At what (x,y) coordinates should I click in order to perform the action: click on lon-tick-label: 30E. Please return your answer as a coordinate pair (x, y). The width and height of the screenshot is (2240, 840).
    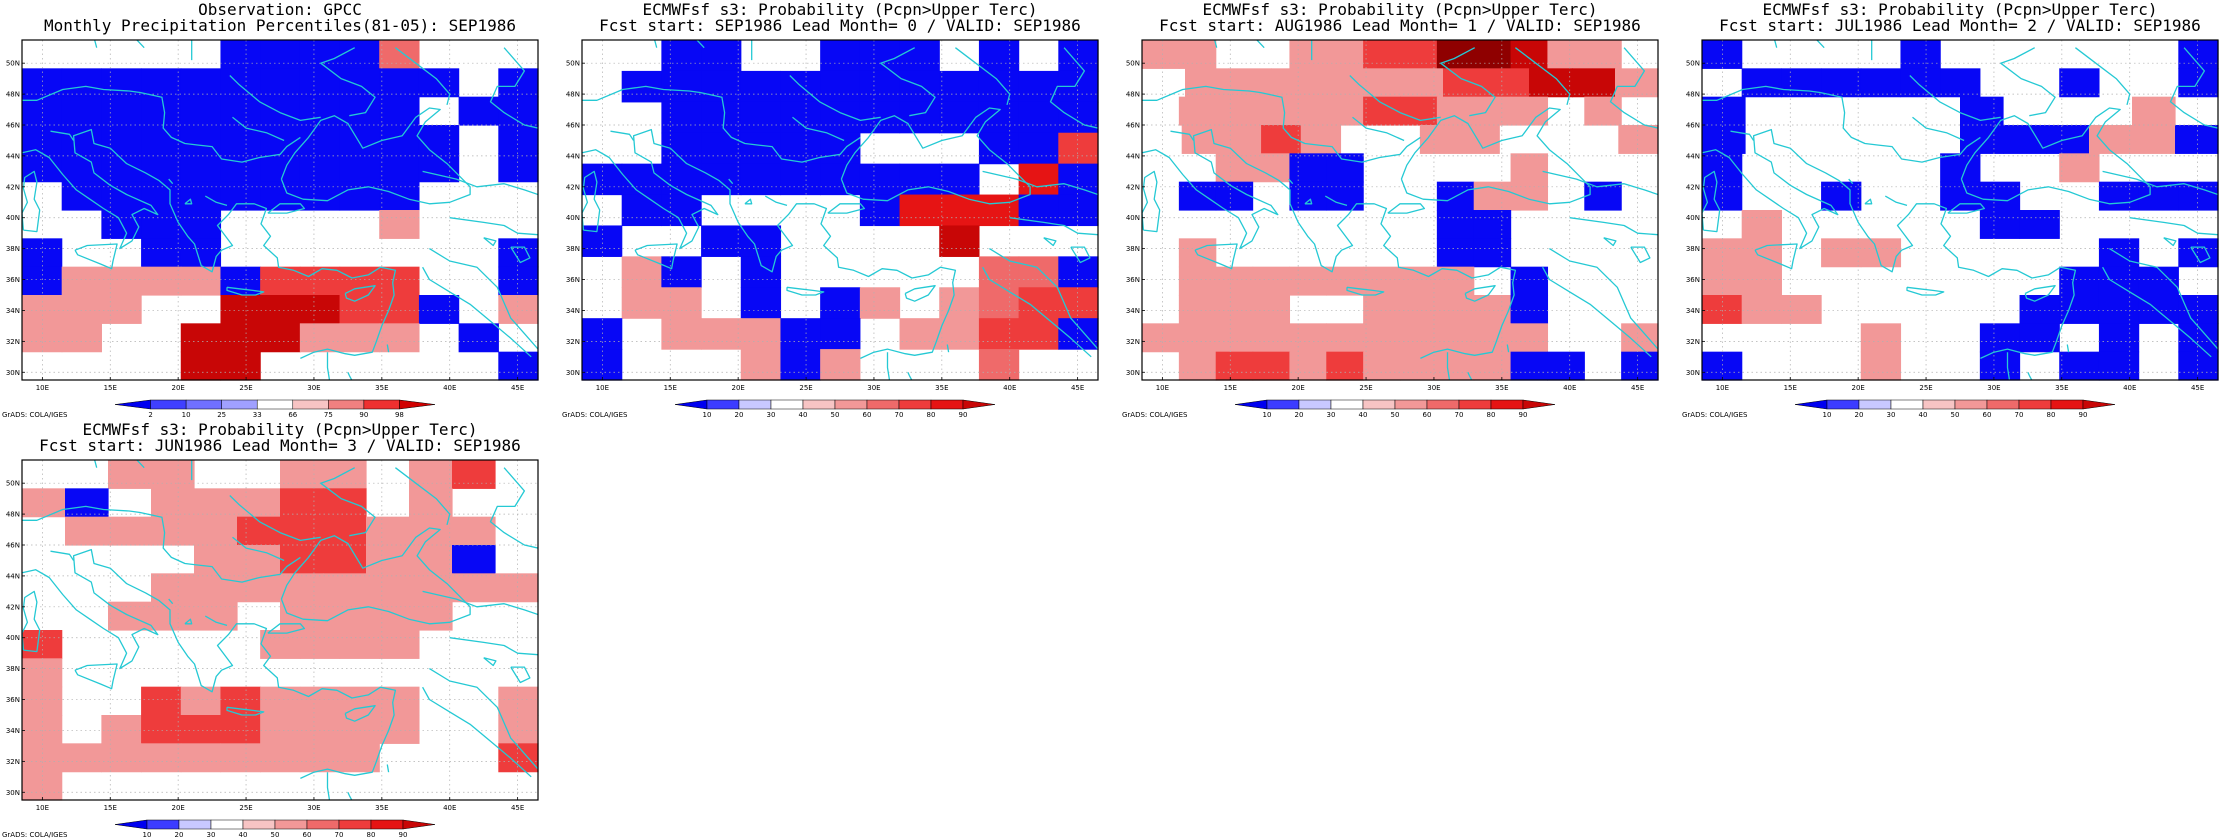
    Looking at the image, I should click on (313, 388).